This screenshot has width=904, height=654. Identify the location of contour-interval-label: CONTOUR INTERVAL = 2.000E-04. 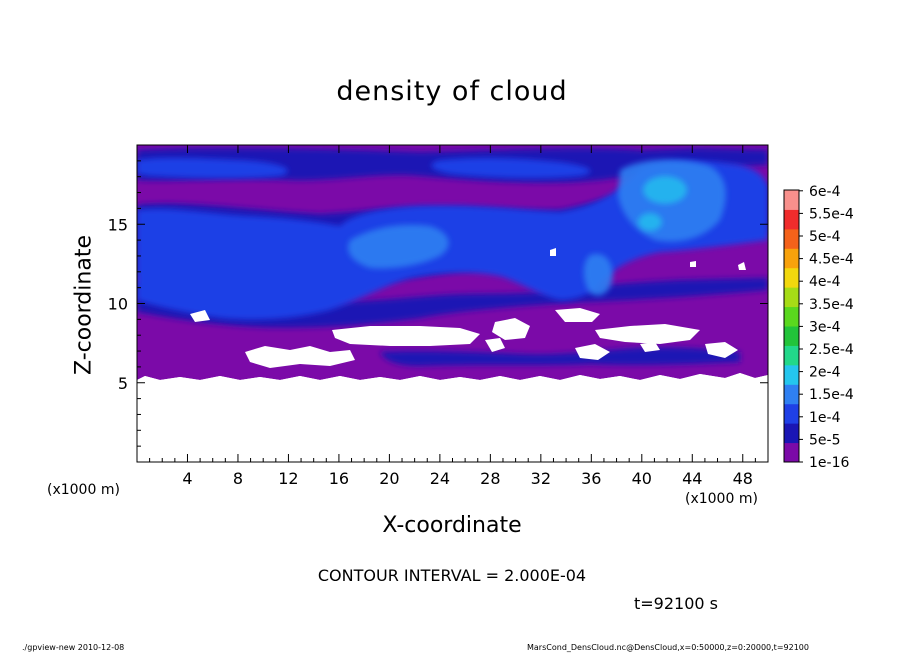
(452, 575).